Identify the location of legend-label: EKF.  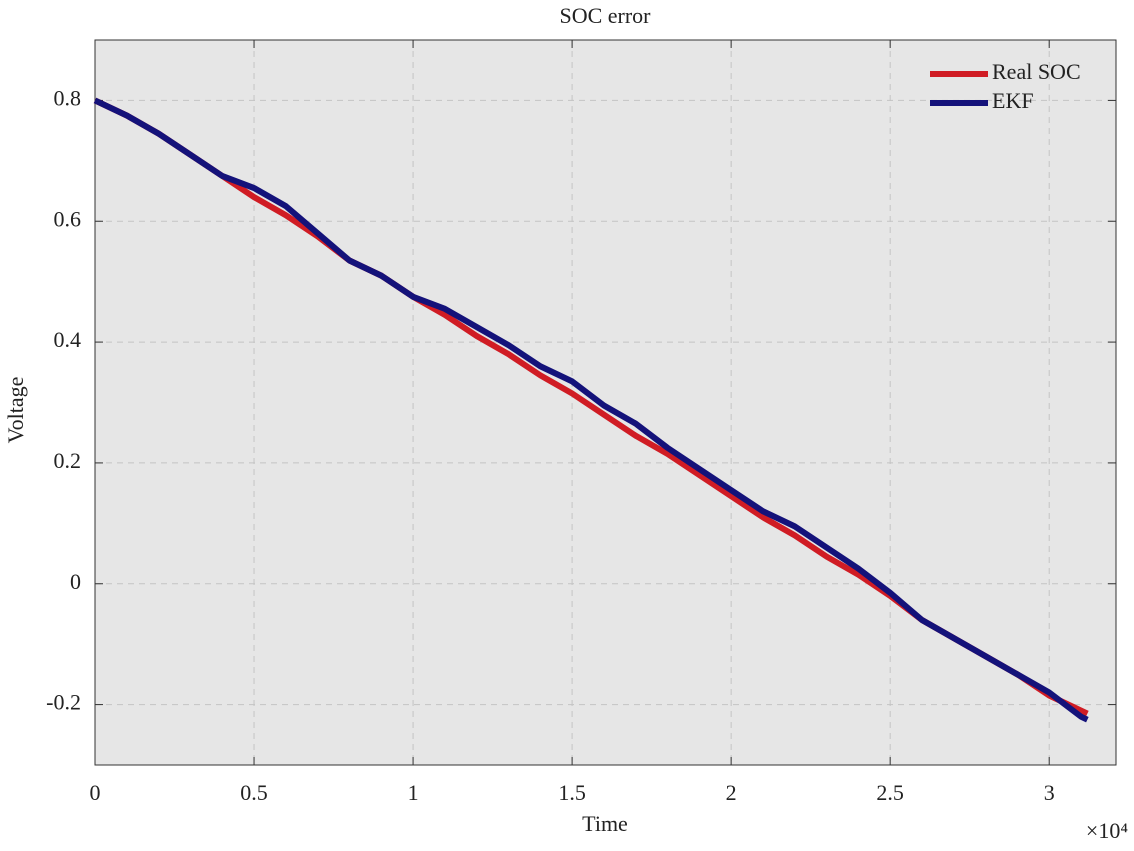
(1013, 100).